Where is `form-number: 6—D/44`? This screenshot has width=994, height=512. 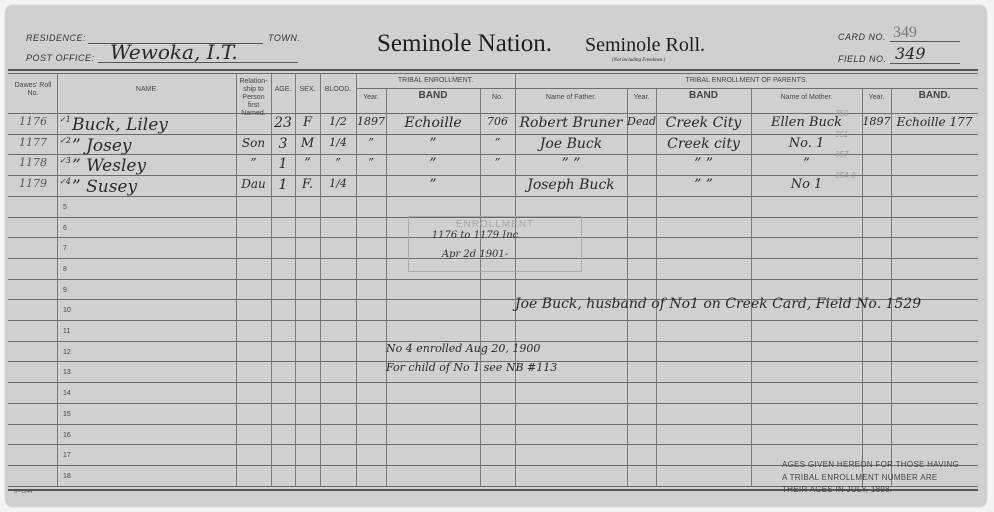
form-number: 6—D/44 is located at coordinates (23, 492).